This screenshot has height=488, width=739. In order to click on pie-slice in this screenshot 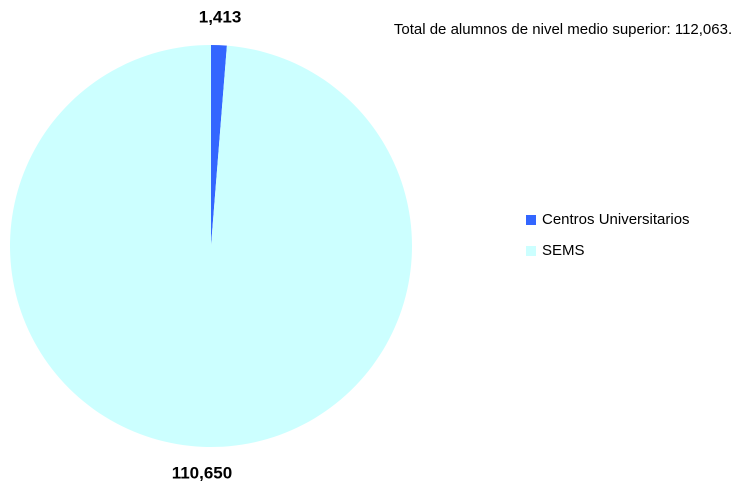, I will do `click(219, 145)`.